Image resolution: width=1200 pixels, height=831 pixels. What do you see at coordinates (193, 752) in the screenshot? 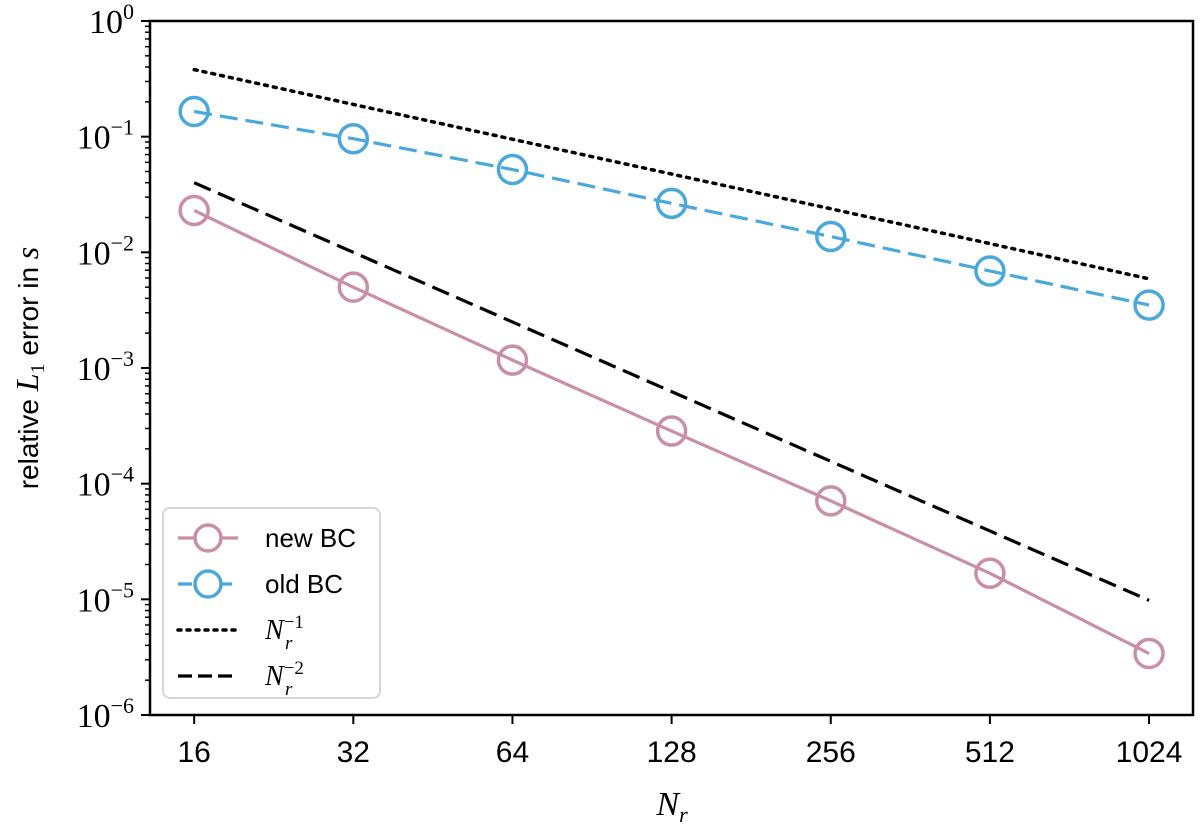
I see `x-tick-label: 16` at bounding box center [193, 752].